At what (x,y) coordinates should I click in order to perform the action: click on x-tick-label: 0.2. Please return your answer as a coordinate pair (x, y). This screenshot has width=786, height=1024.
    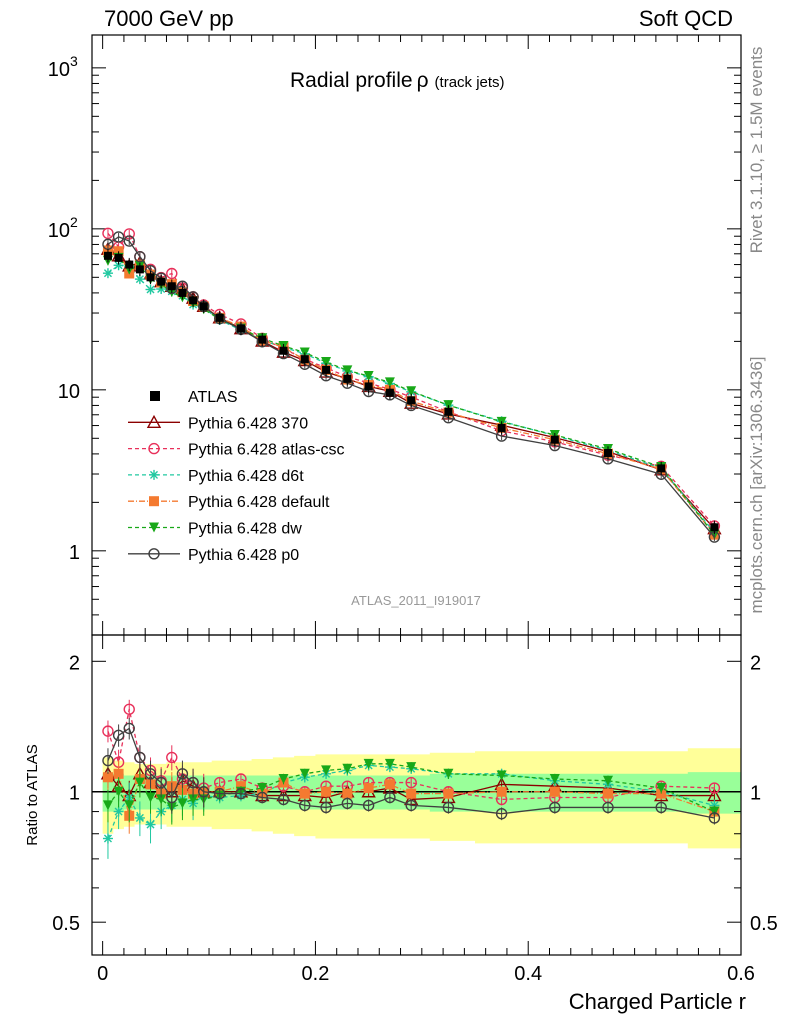
    Looking at the image, I should click on (316, 974).